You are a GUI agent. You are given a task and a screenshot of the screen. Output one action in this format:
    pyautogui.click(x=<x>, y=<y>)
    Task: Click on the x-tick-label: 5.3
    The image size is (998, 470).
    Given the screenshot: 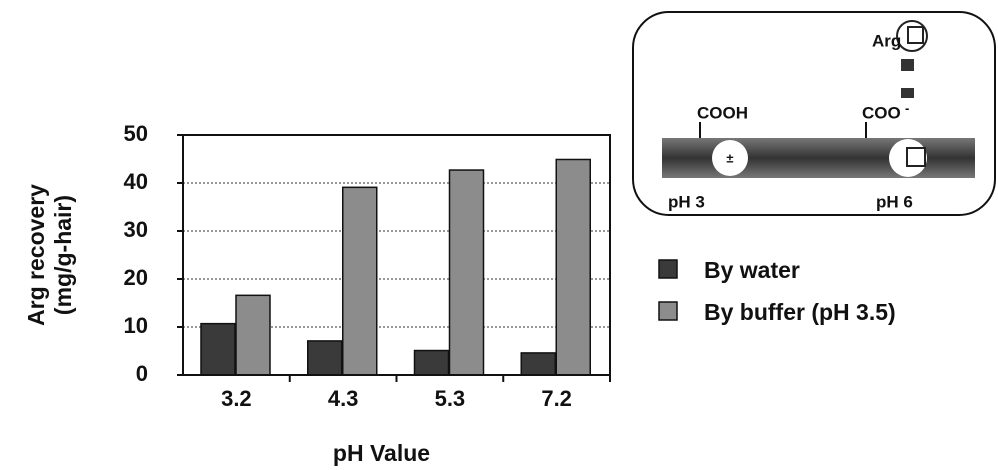 What is the action you would take?
    pyautogui.click(x=450, y=398)
    